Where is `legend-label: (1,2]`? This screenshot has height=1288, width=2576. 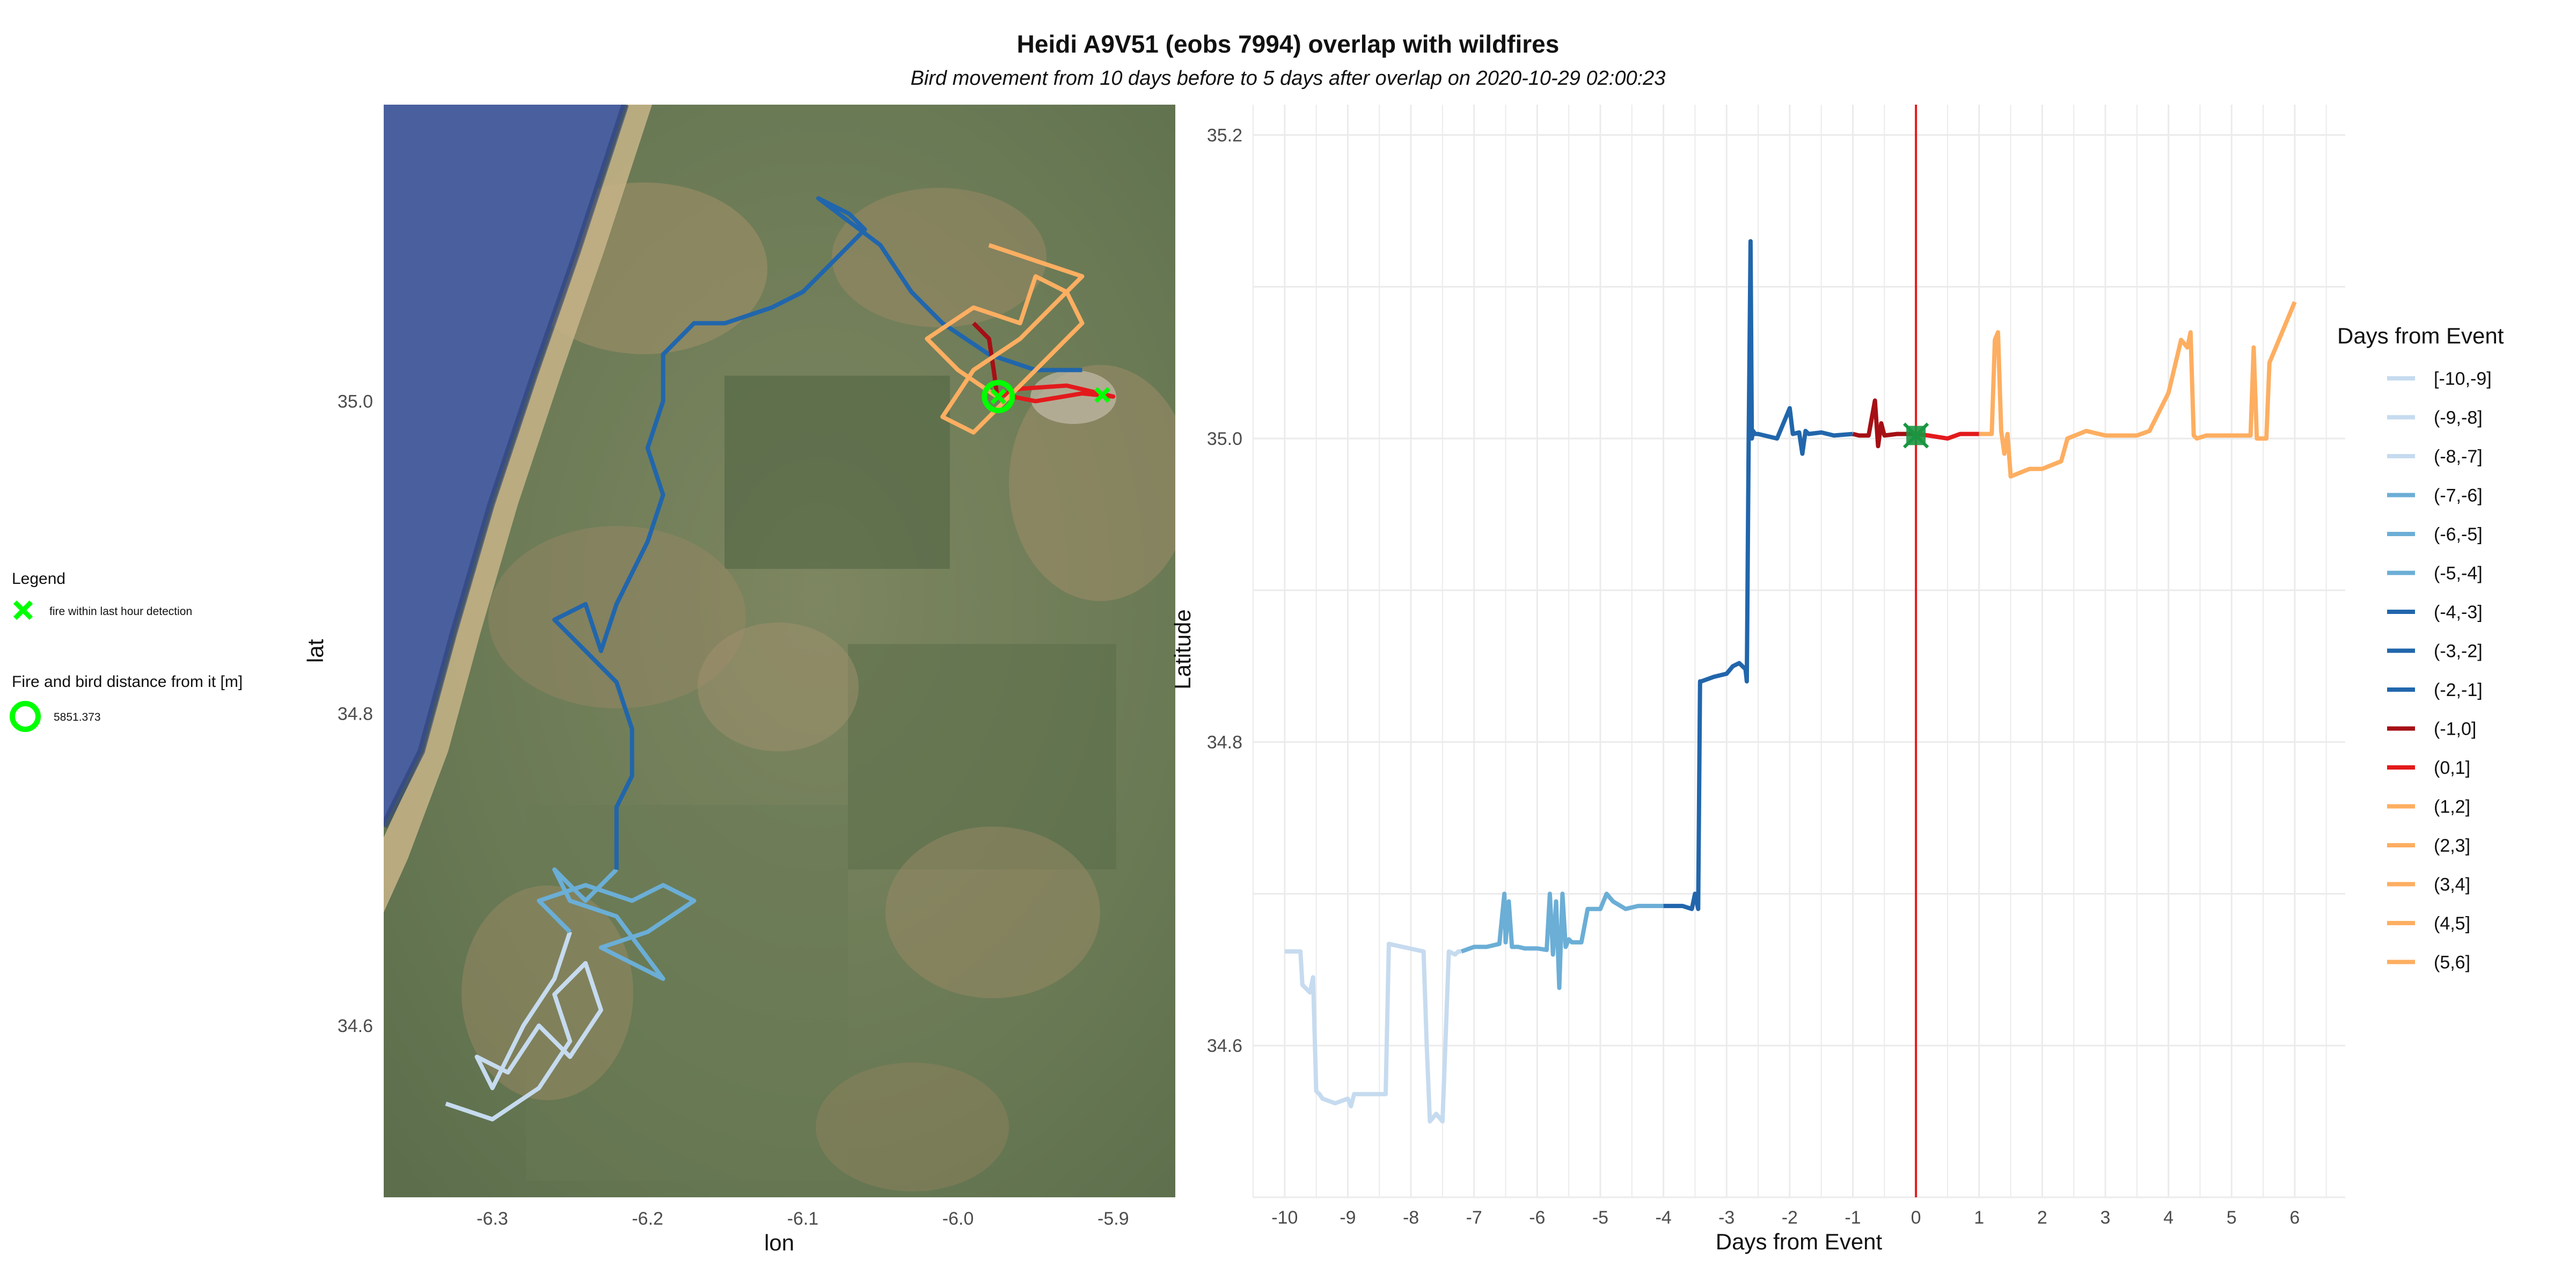
legend-label: (1,2] is located at coordinates (2452, 807).